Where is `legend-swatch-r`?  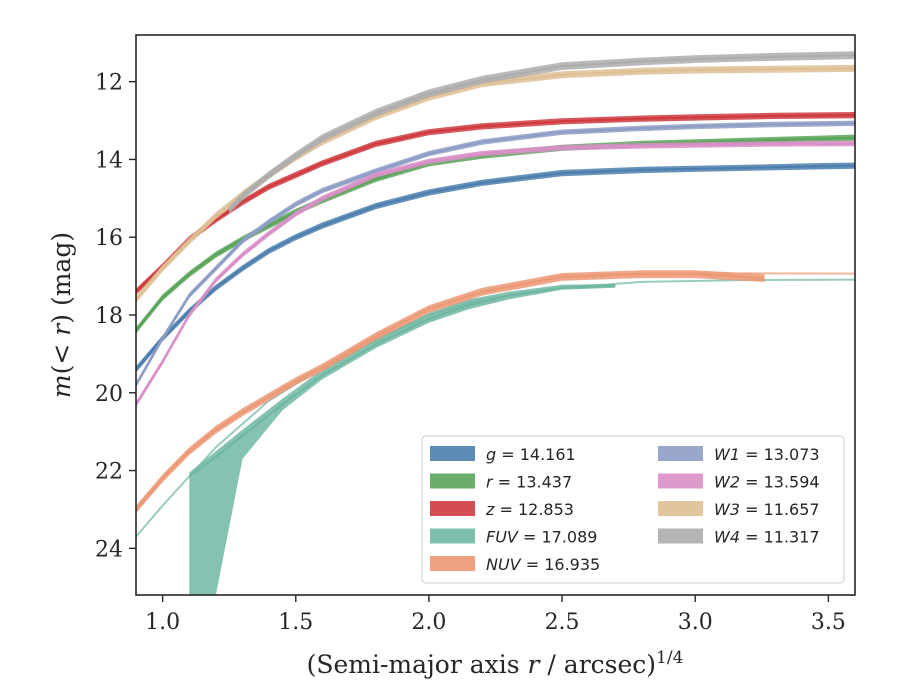 legend-swatch-r is located at coordinates (452, 481).